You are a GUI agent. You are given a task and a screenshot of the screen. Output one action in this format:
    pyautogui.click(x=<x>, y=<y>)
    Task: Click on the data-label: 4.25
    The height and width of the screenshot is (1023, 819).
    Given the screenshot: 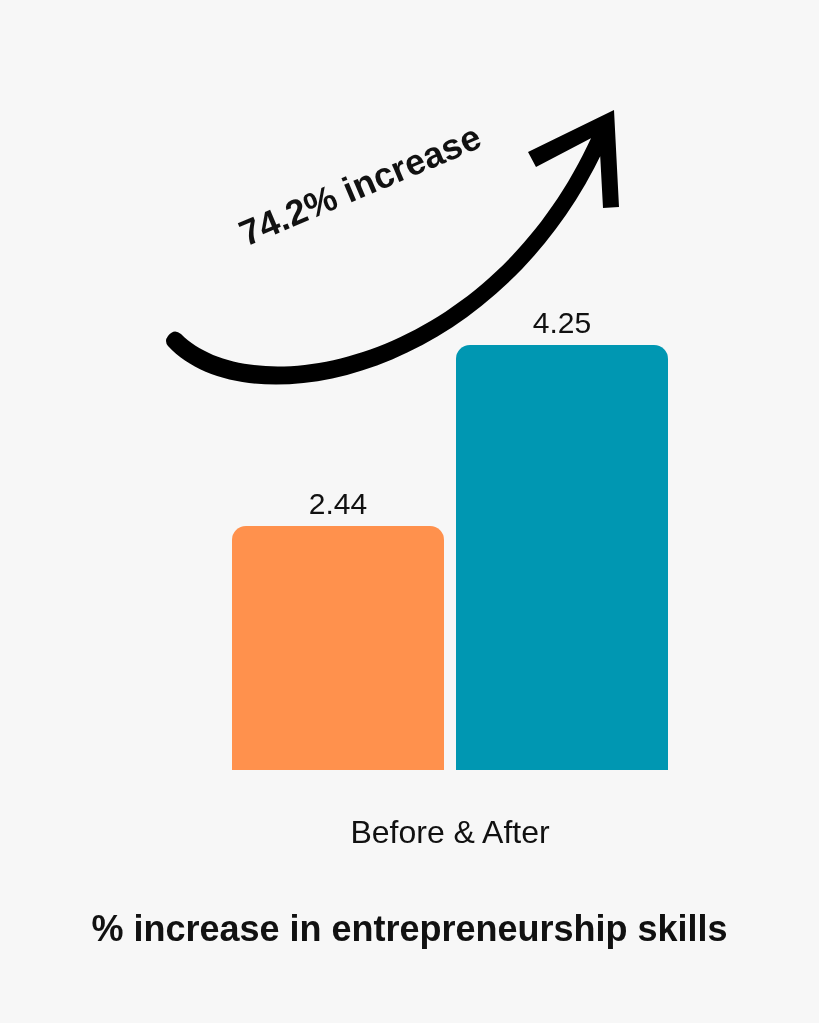 What is the action you would take?
    pyautogui.click(x=562, y=322)
    